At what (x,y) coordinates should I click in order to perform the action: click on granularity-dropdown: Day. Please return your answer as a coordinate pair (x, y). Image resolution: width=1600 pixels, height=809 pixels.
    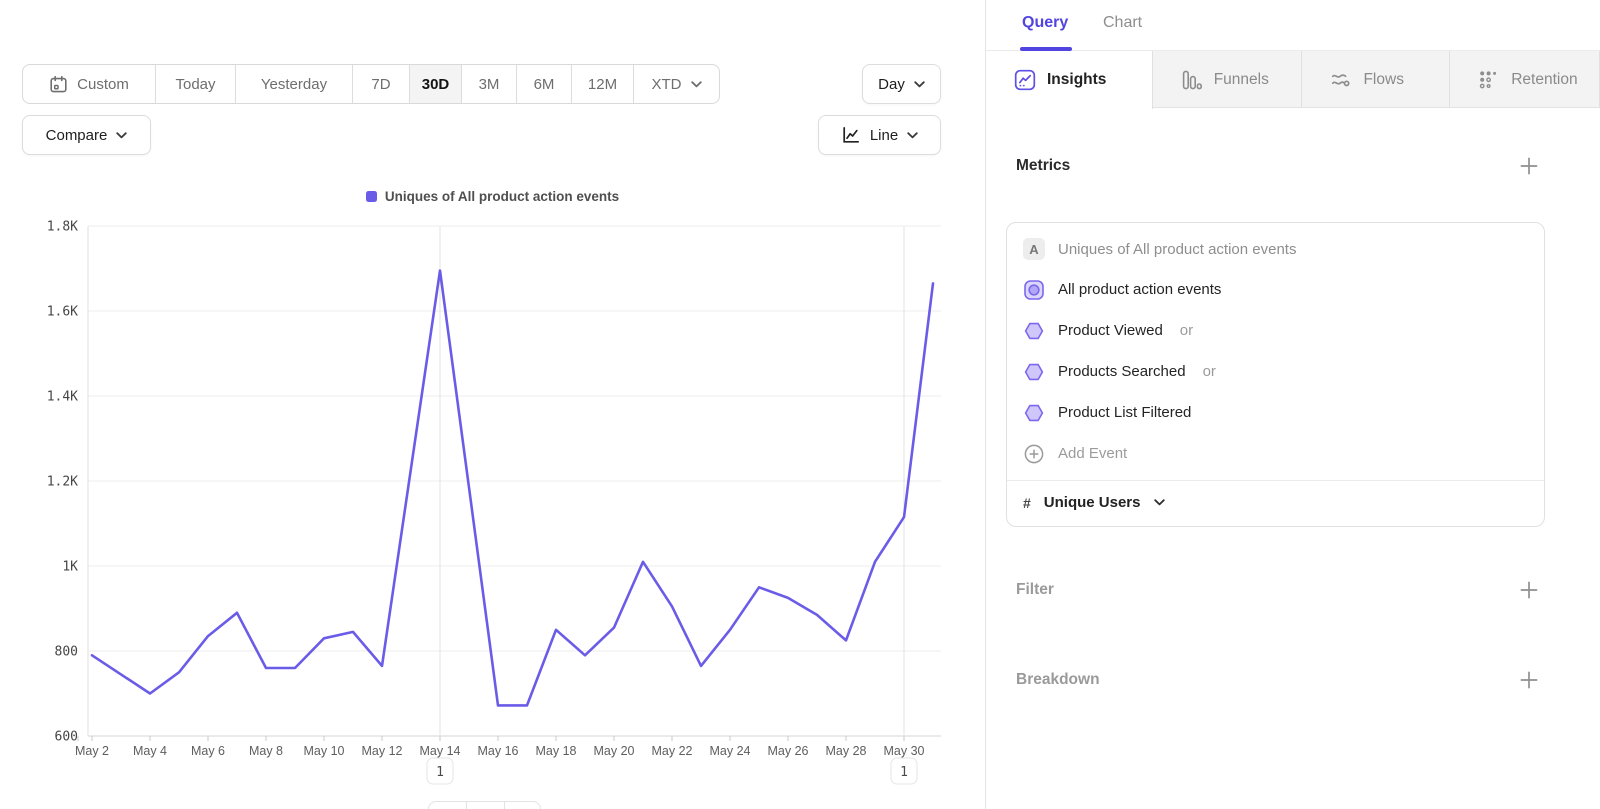
    Looking at the image, I should click on (901, 84).